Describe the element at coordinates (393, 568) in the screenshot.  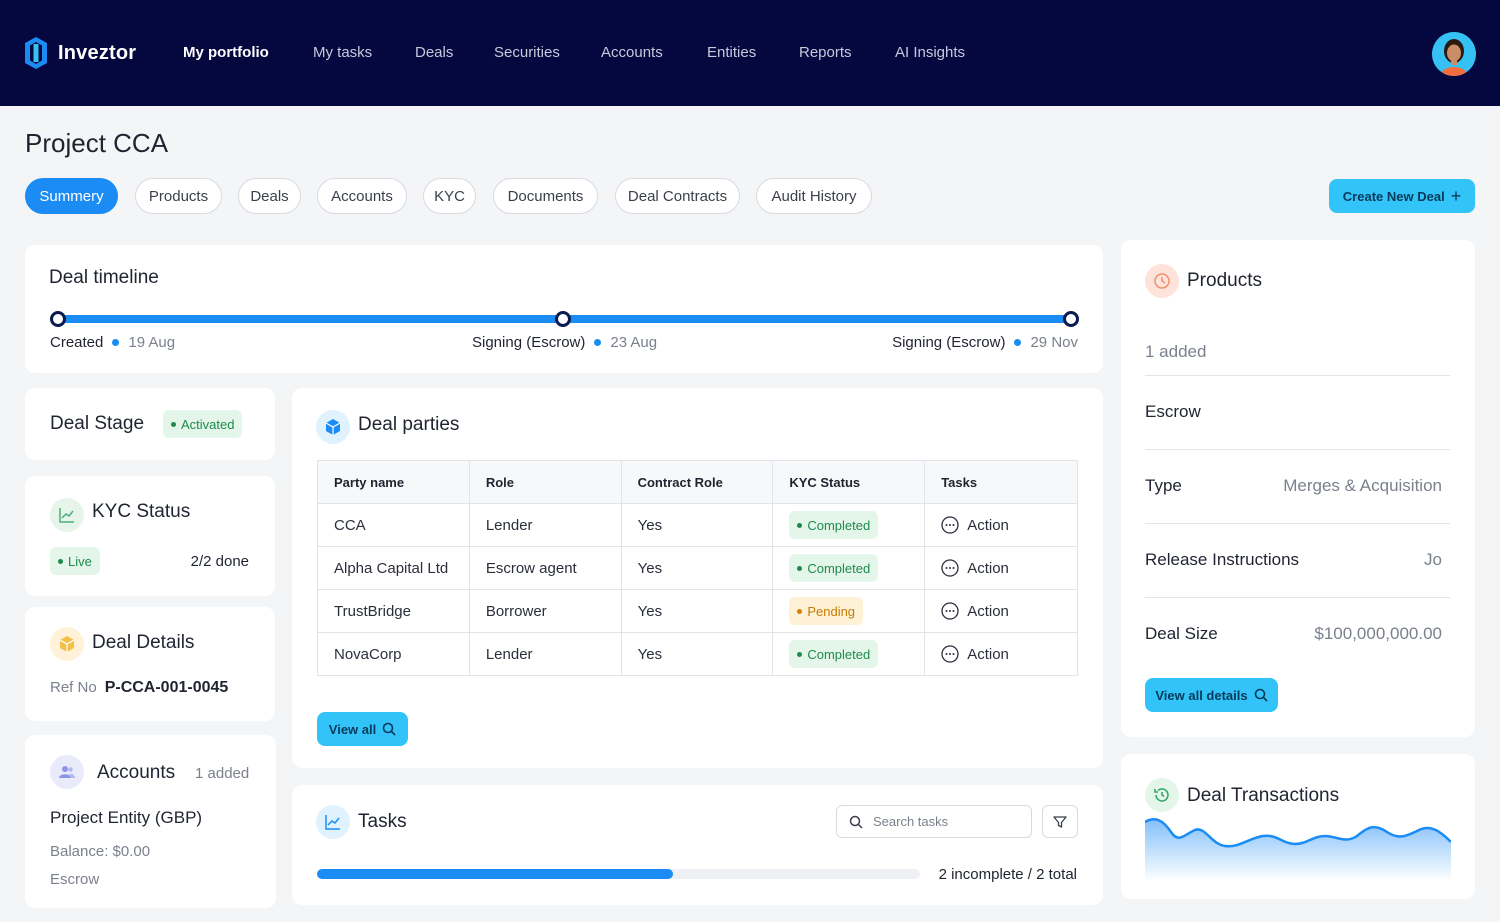
I see `party-name: Alpha Capital Ltd` at that location.